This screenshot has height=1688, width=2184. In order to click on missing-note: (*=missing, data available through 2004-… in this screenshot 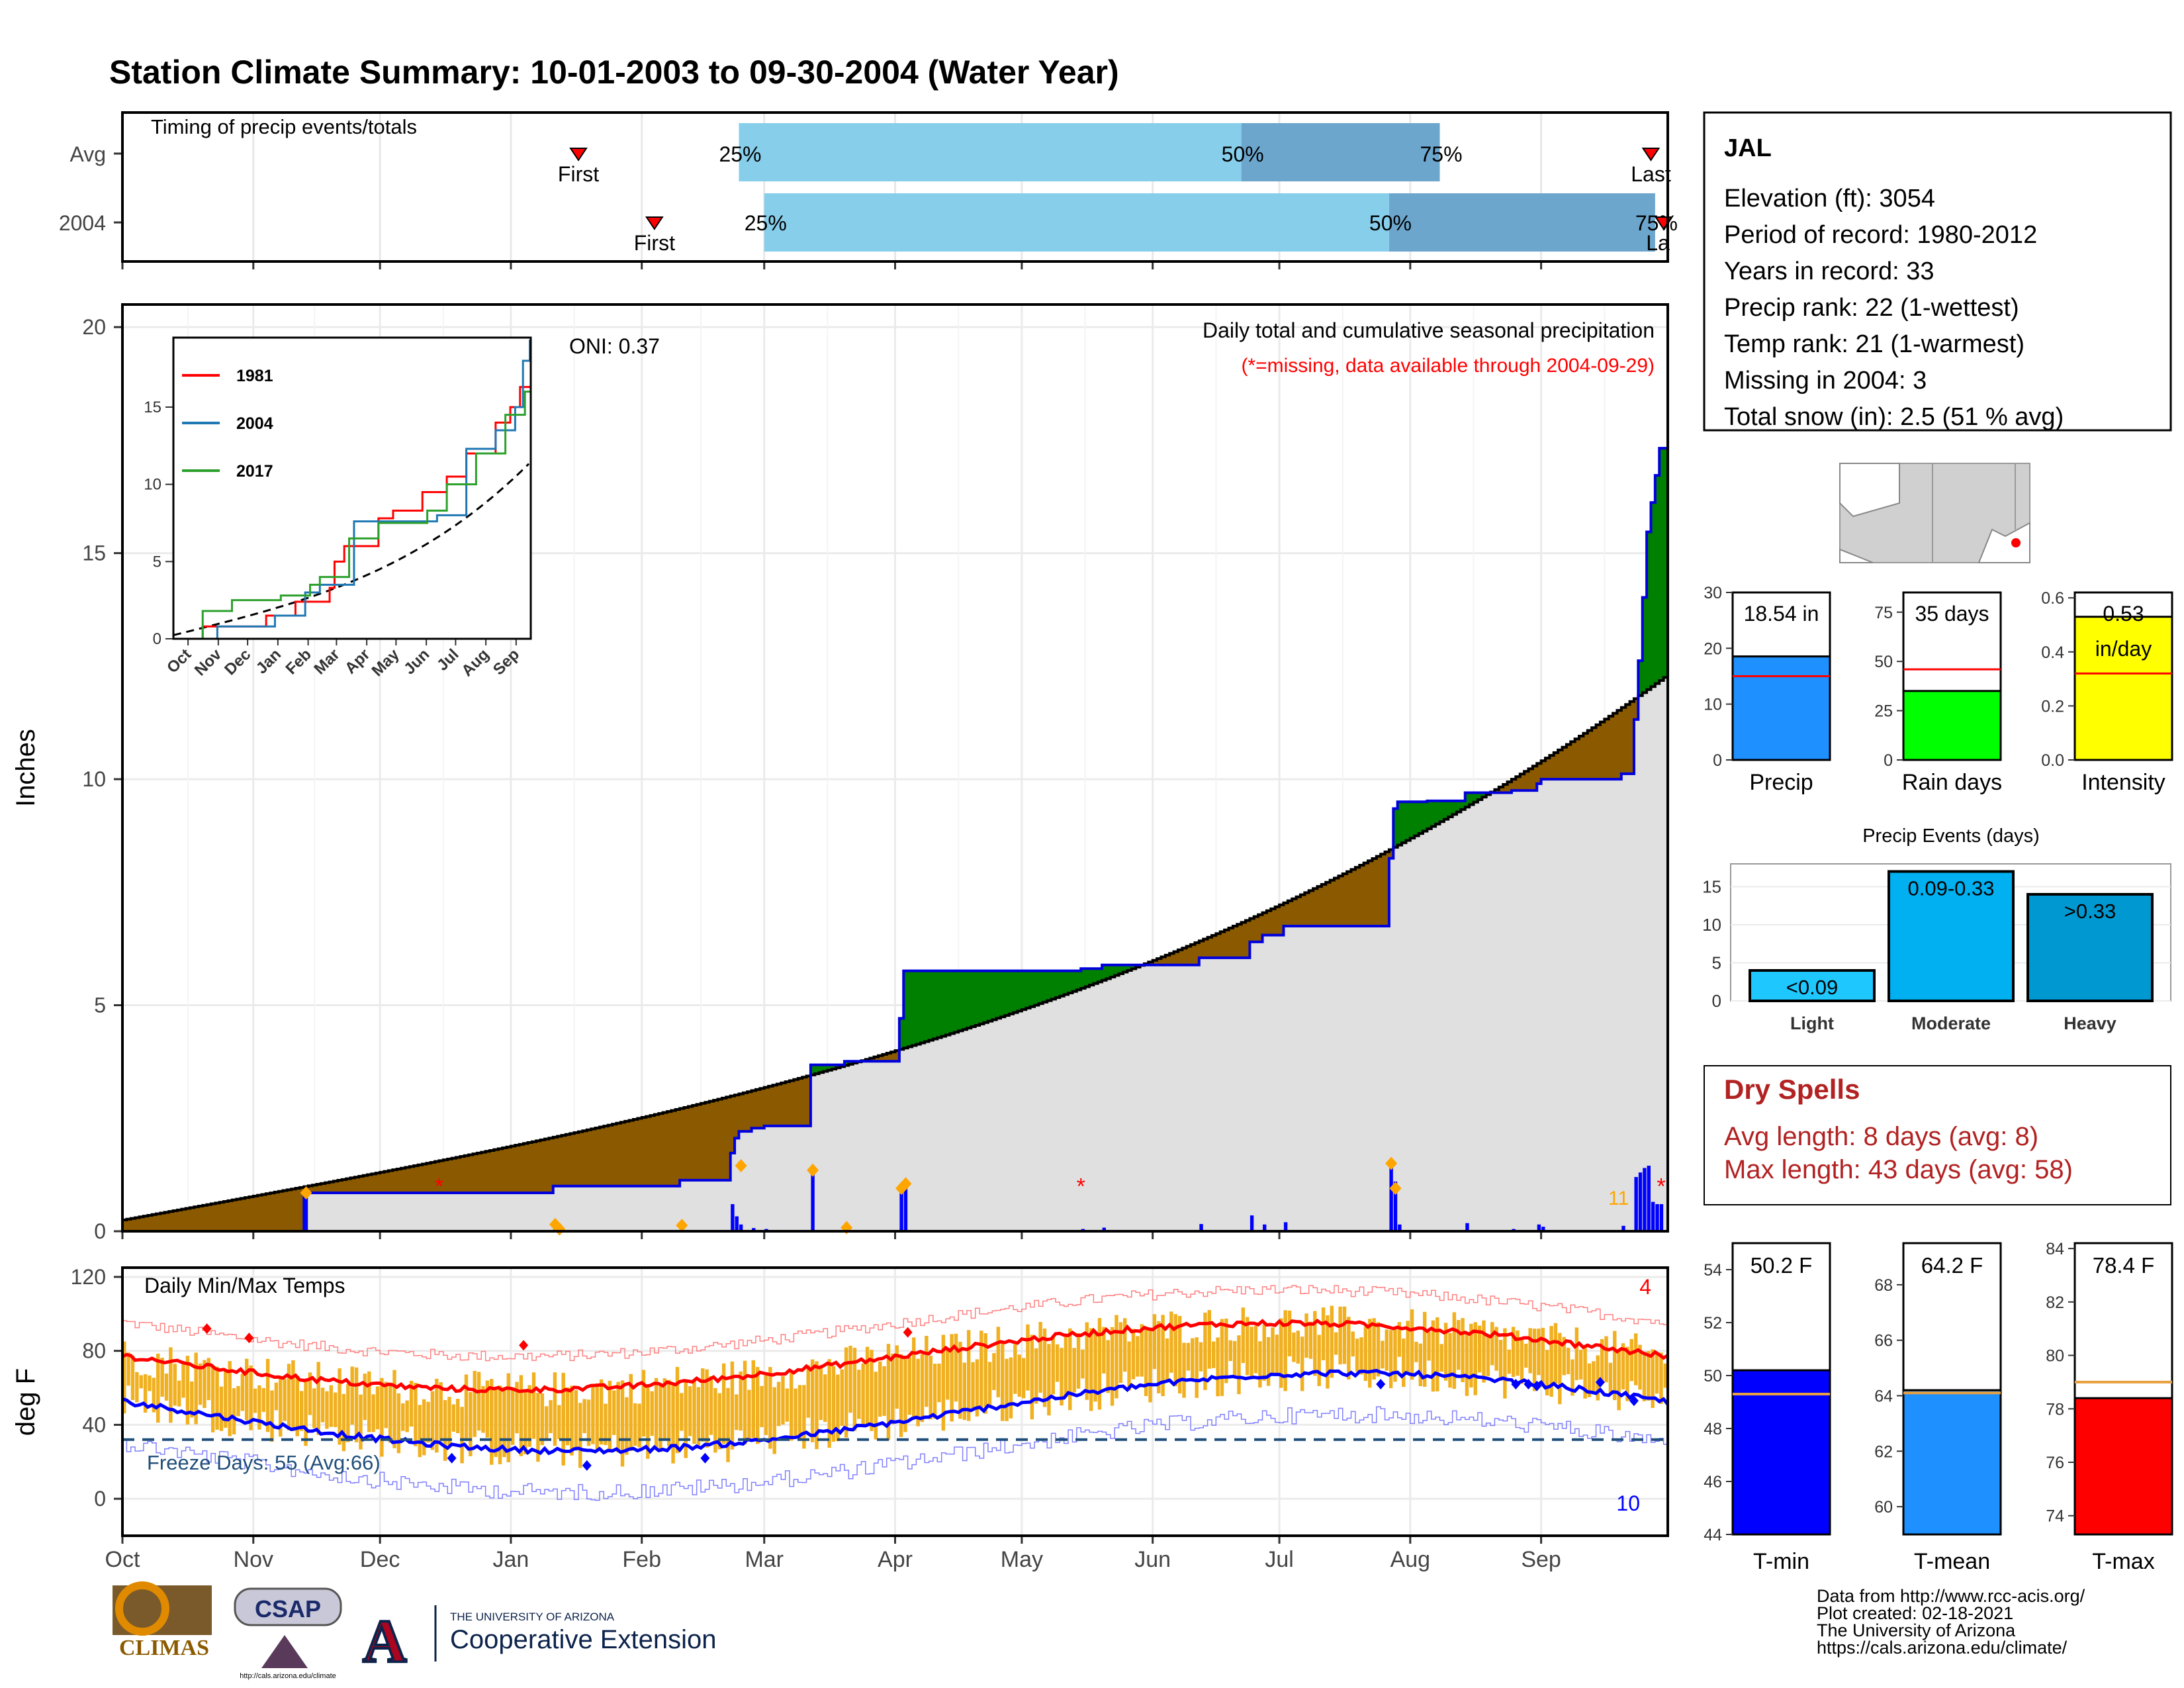, I will do `click(1448, 366)`.